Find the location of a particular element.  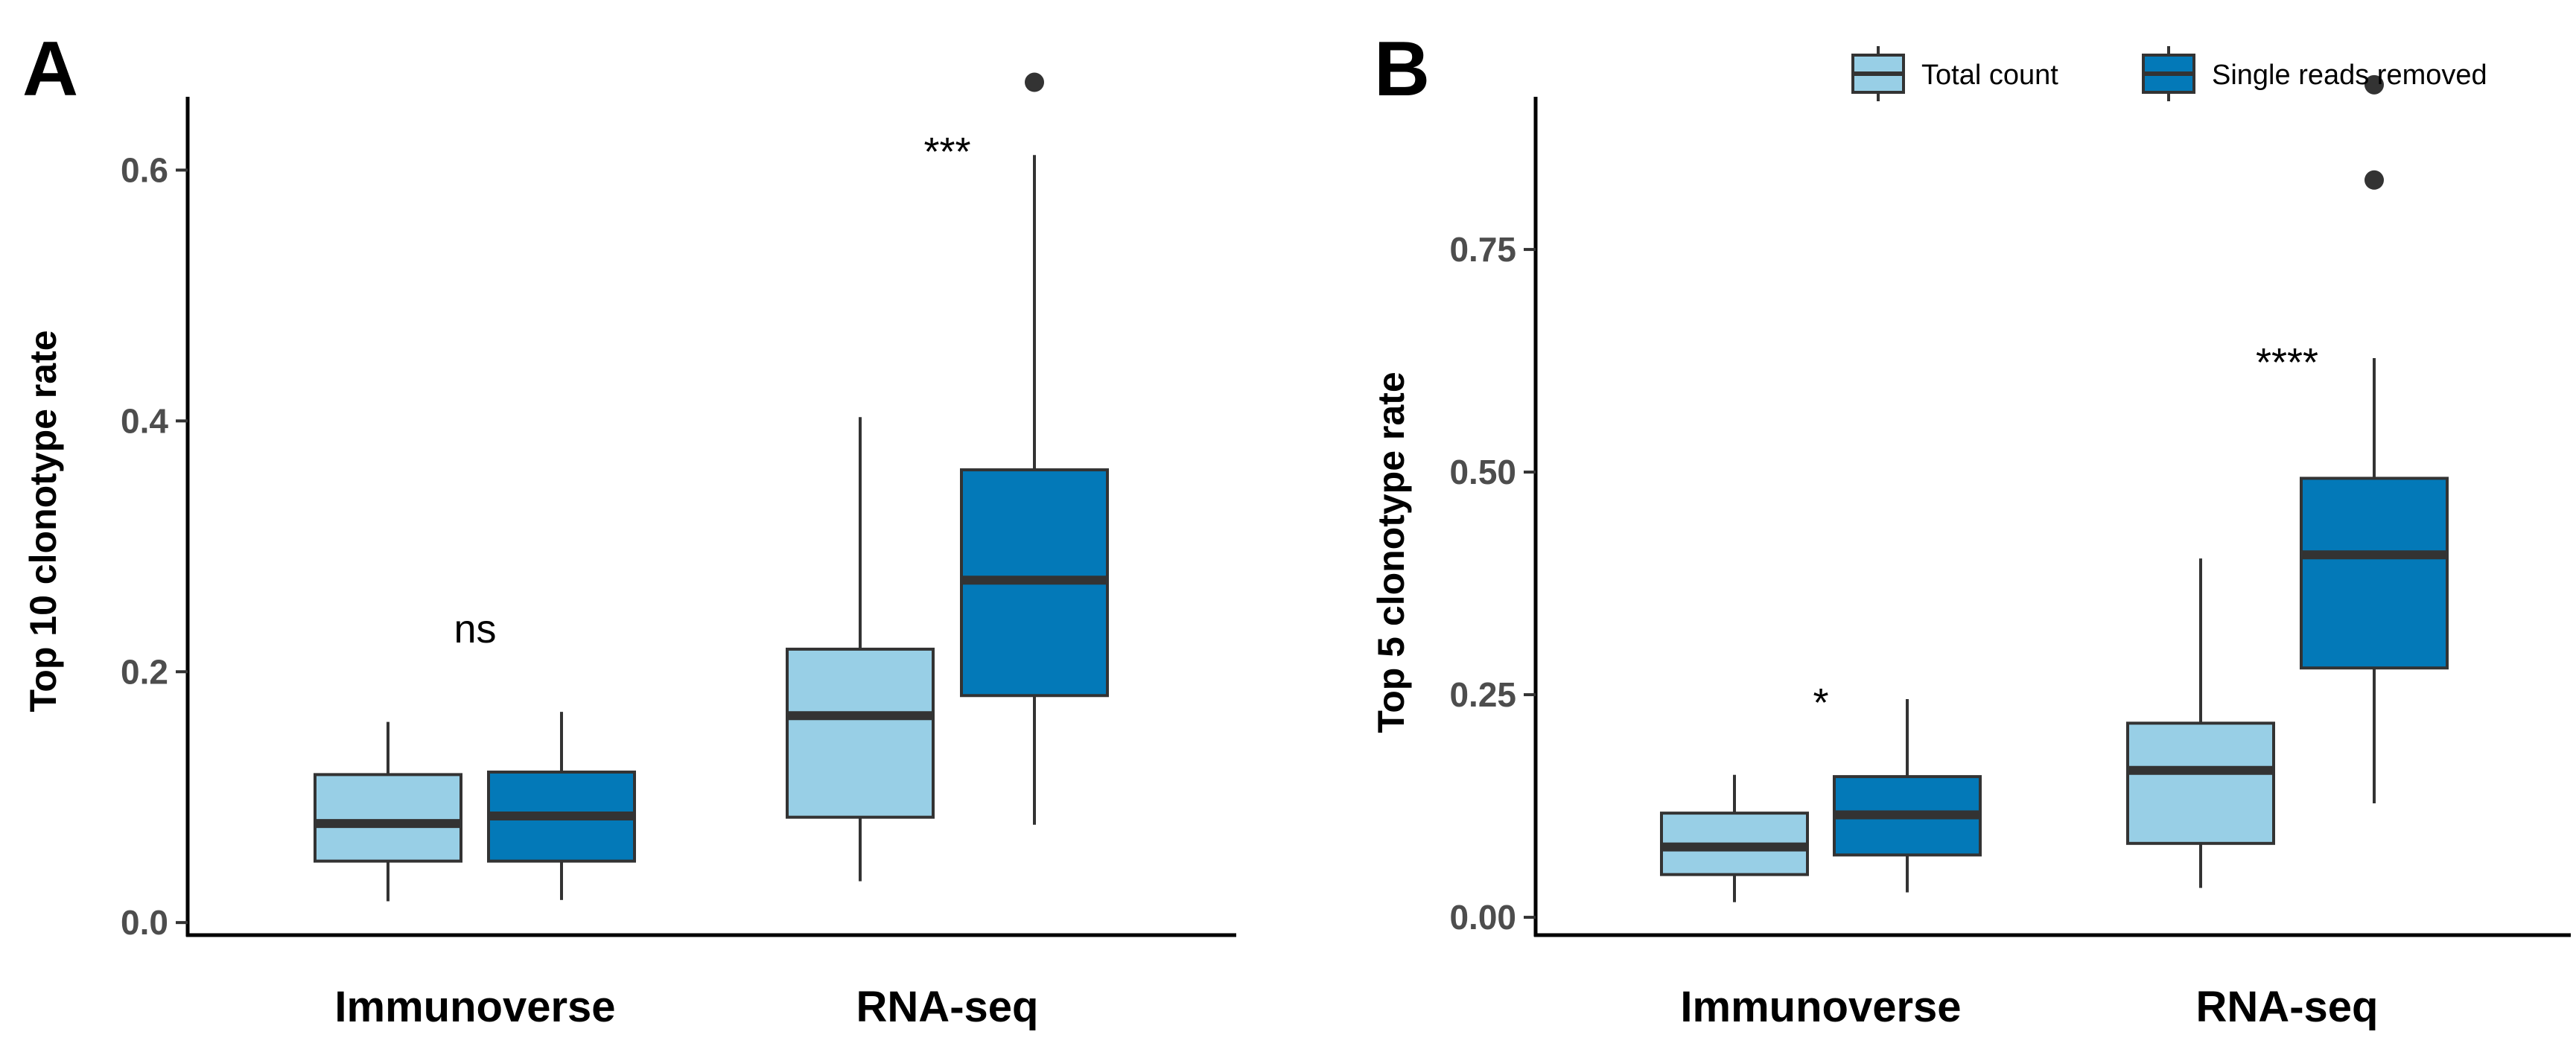

y-tick-label-a-1: 0.2 is located at coordinates (144, 671).